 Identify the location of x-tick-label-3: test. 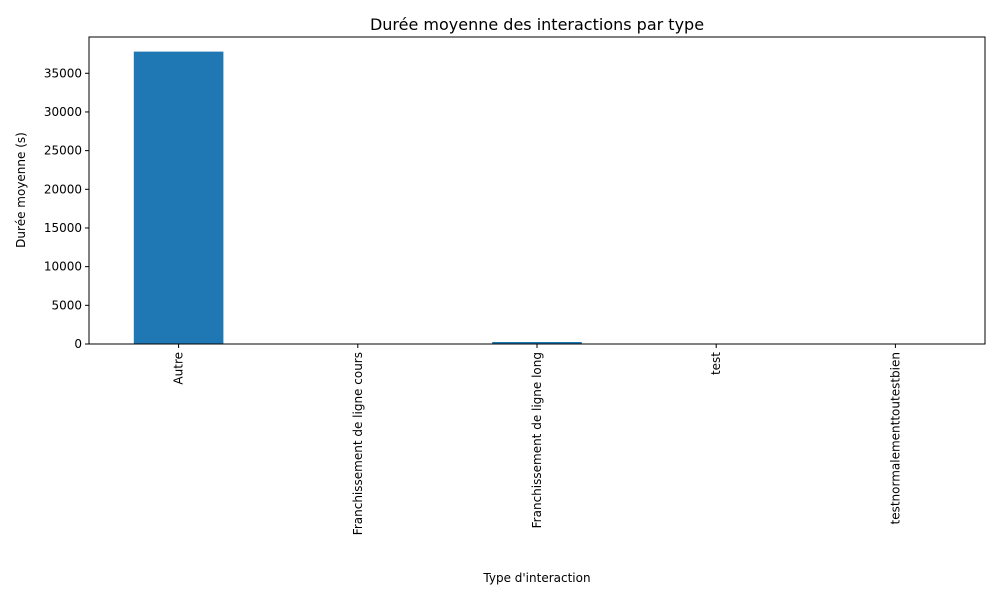
(716, 363).